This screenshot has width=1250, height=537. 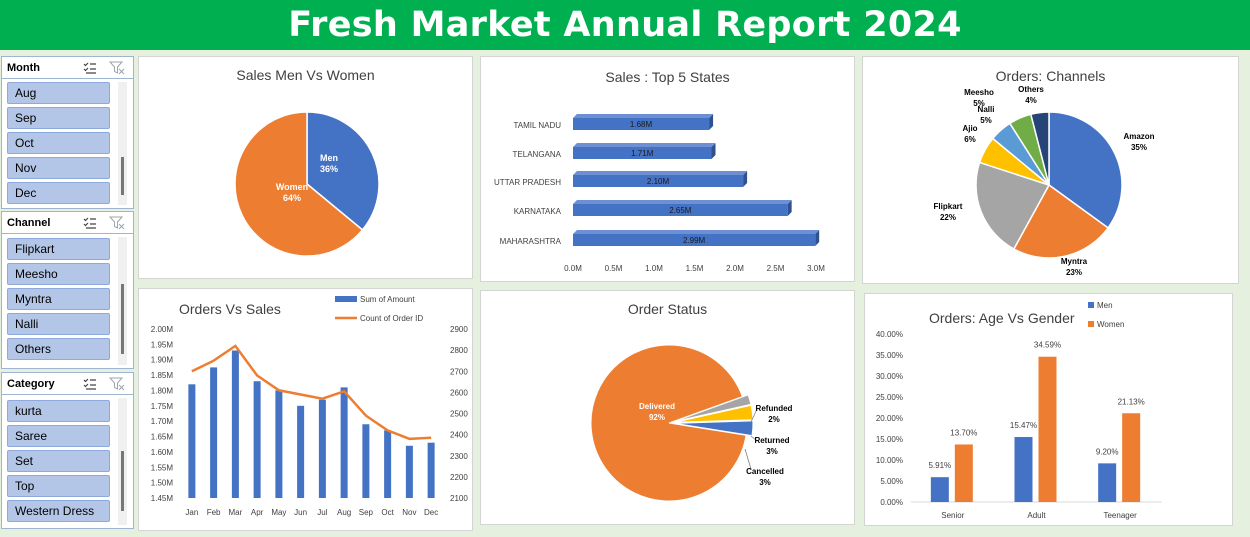 I want to click on chart-title: Sales Men Vs Women, so click(x=305, y=75).